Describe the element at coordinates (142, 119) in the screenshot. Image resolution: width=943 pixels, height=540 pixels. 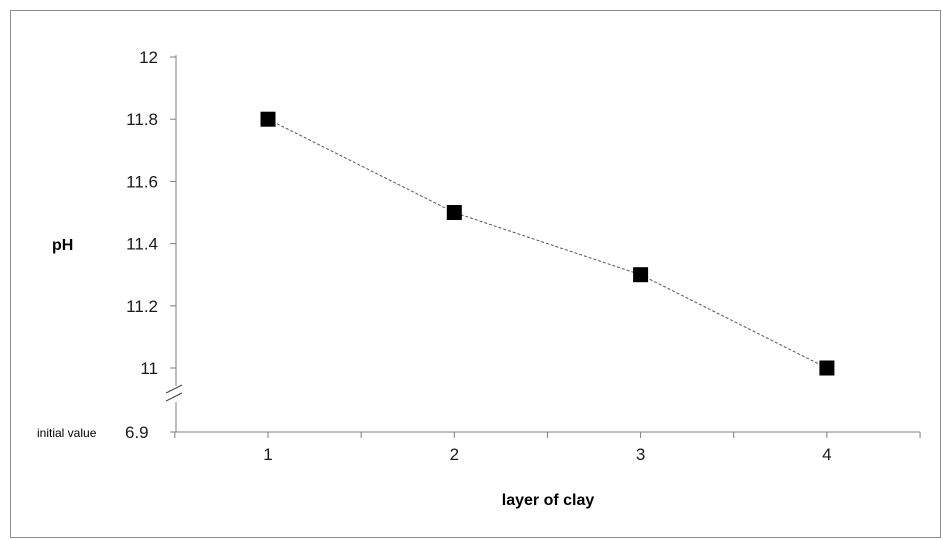
I see `y-tick-label: 11.8` at that location.